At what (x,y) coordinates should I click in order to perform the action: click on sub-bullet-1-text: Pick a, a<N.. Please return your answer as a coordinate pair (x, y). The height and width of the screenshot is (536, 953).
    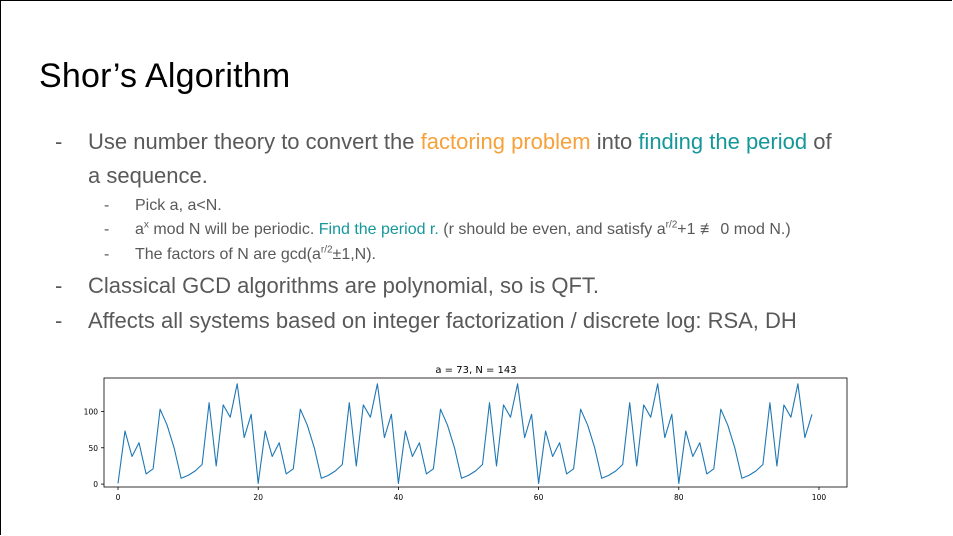
    Looking at the image, I should click on (178, 205).